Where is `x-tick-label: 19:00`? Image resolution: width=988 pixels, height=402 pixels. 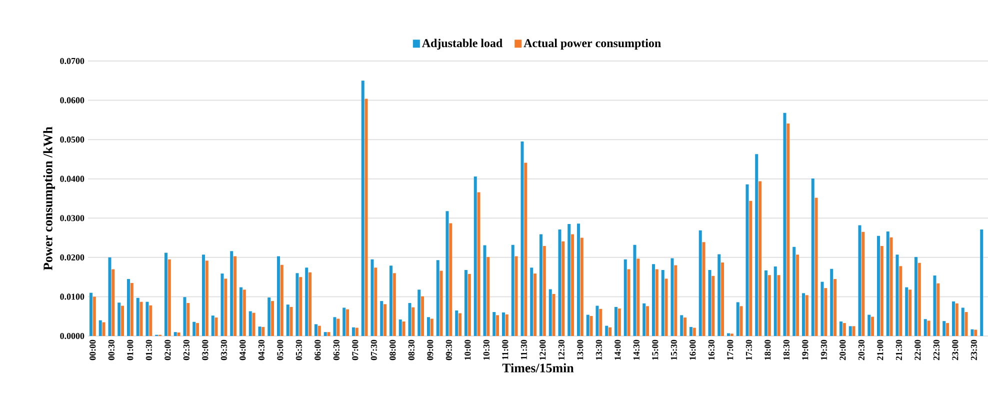 x-tick-label: 19:00 is located at coordinates (805, 350).